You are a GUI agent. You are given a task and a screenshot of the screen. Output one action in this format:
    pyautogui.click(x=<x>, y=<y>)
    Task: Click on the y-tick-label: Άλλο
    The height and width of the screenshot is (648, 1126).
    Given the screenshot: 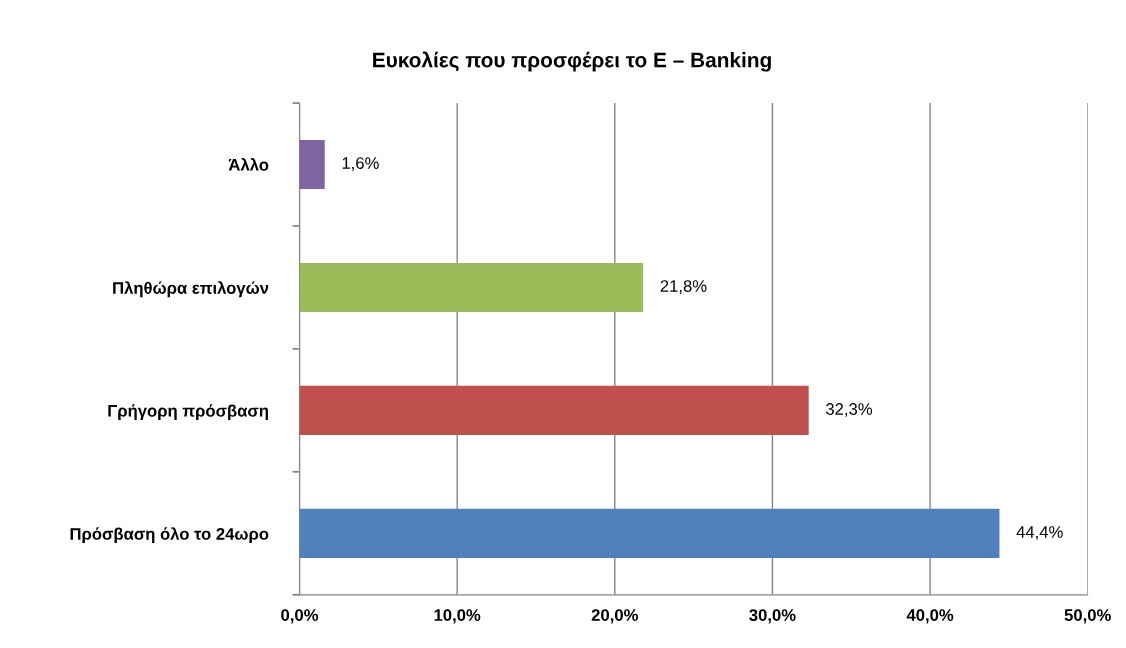 What is the action you would take?
    pyautogui.click(x=248, y=164)
    